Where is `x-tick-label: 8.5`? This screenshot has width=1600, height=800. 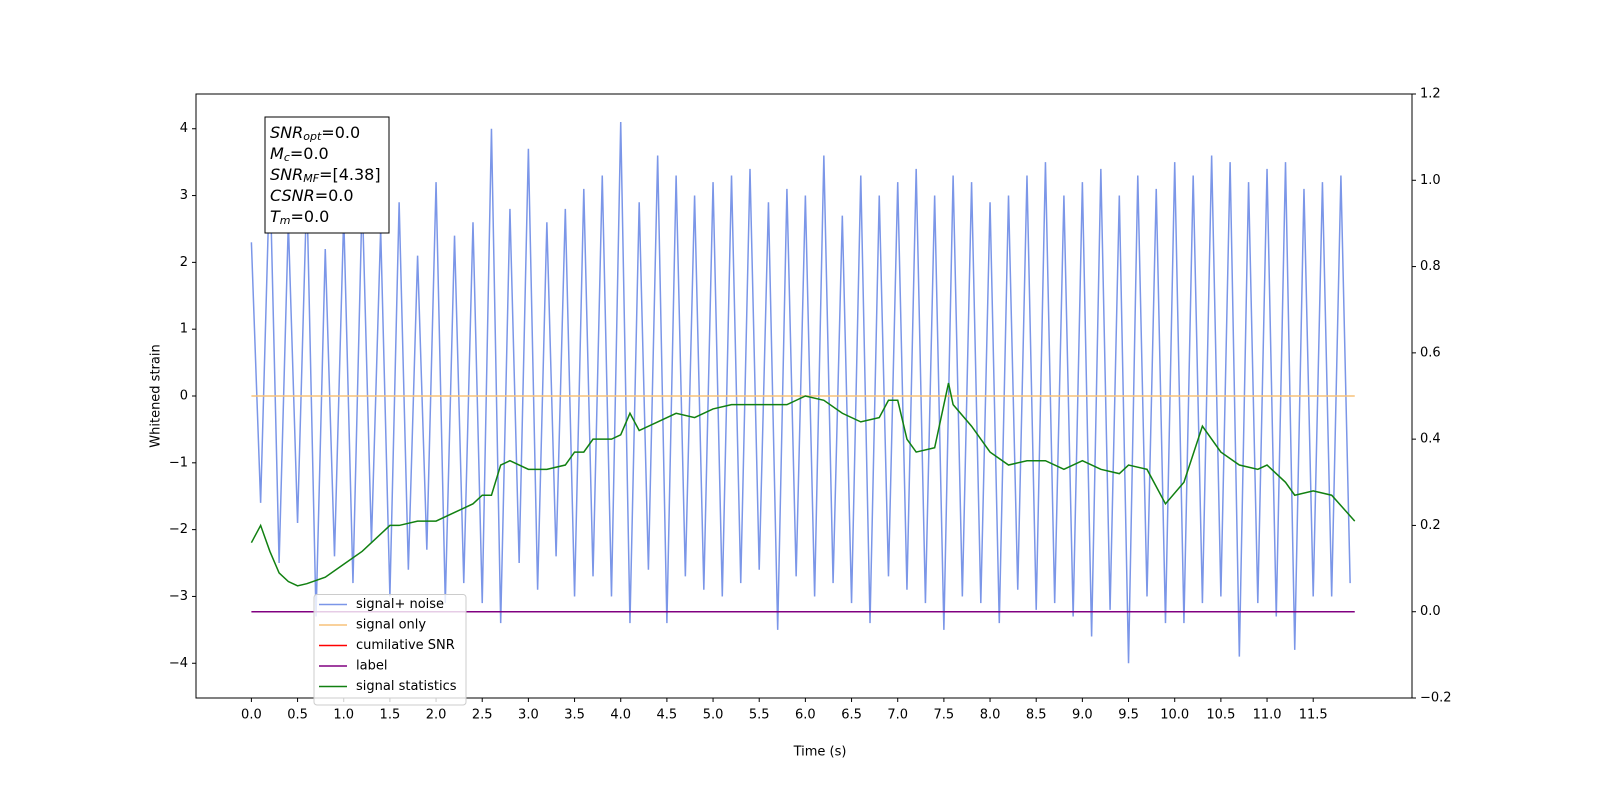
x-tick-label: 8.5 is located at coordinates (1036, 715).